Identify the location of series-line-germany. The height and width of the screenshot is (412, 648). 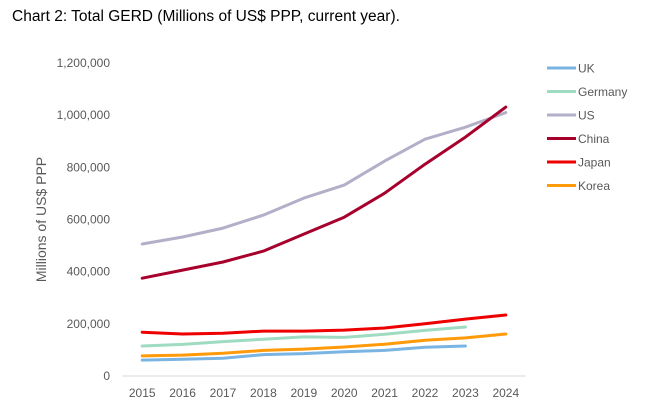
(303, 336).